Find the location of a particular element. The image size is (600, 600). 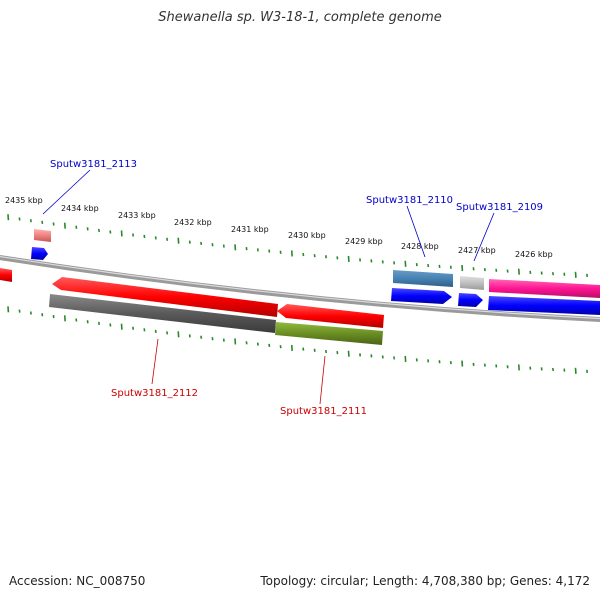

gene-arrow is located at coordinates (6, 275).